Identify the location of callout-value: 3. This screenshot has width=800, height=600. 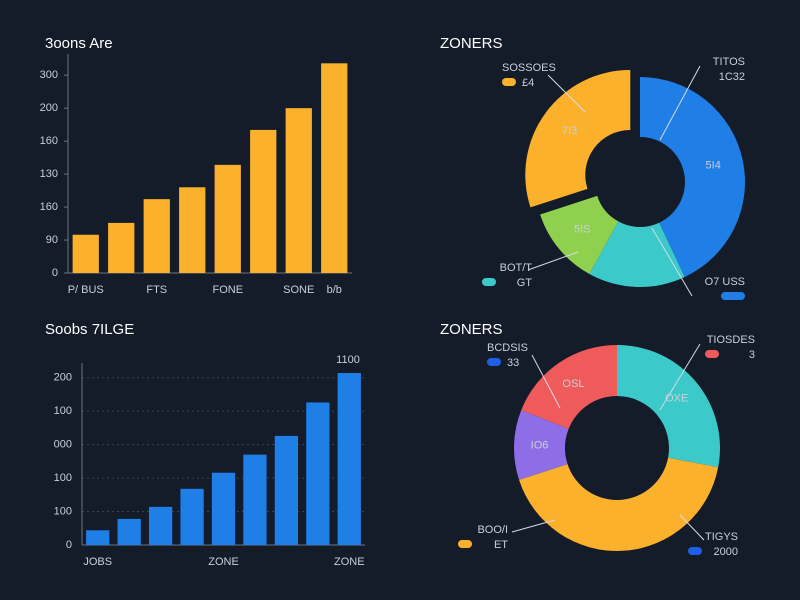
(752, 355).